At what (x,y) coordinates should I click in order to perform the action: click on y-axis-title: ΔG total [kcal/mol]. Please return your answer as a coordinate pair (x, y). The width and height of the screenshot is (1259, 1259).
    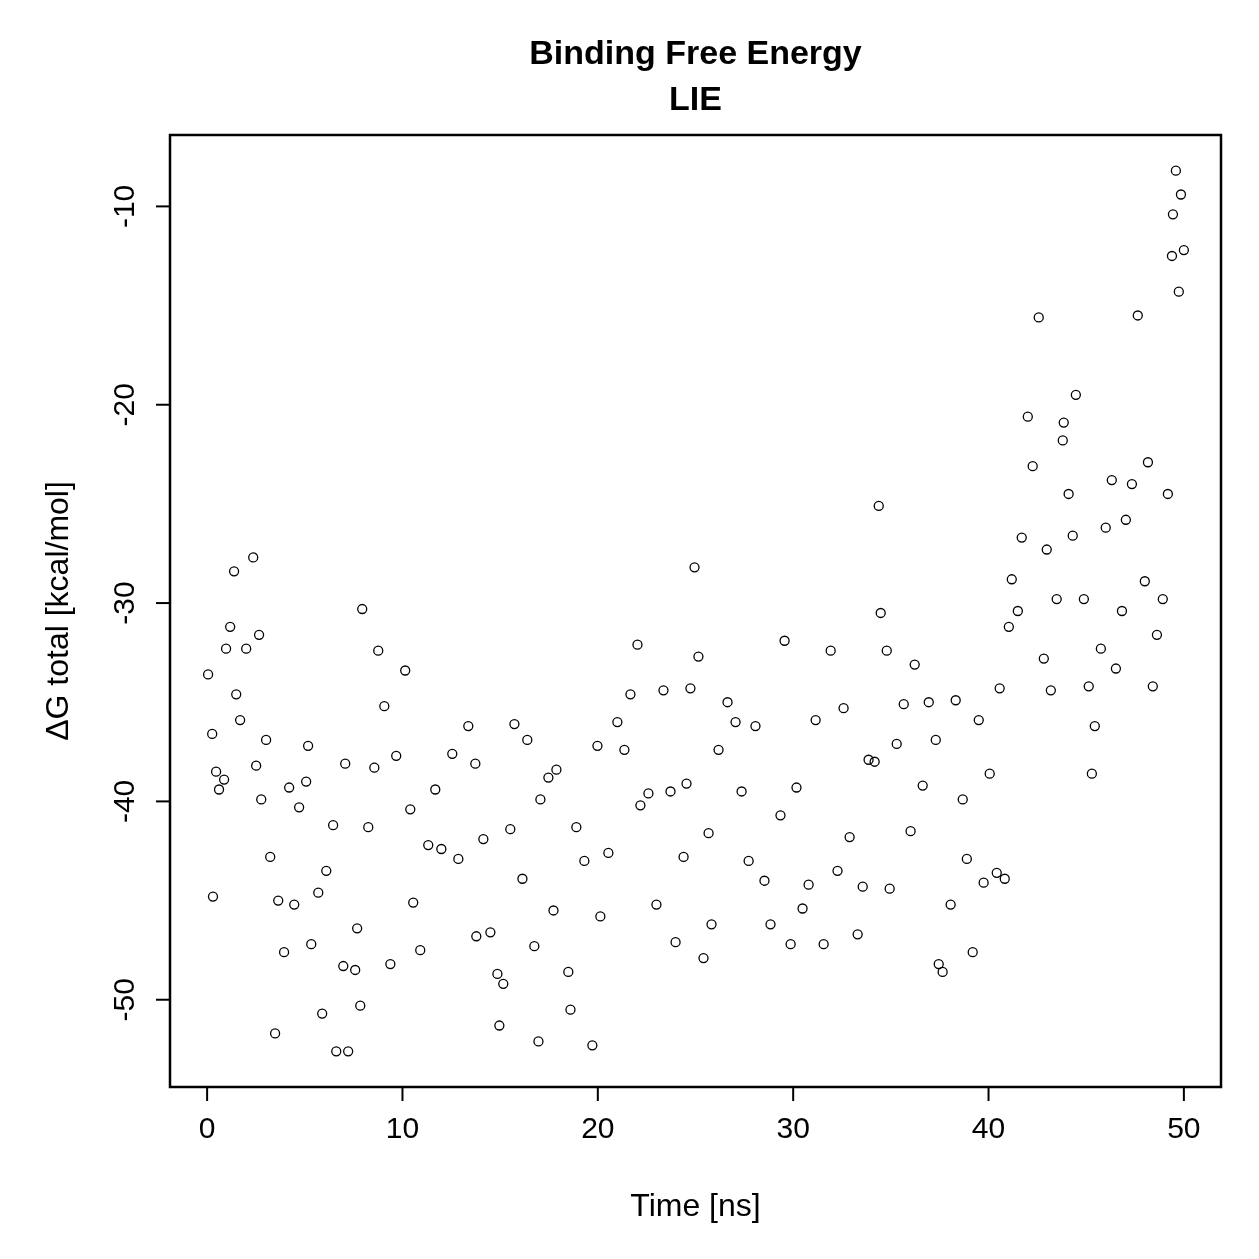
    Looking at the image, I should click on (57, 611).